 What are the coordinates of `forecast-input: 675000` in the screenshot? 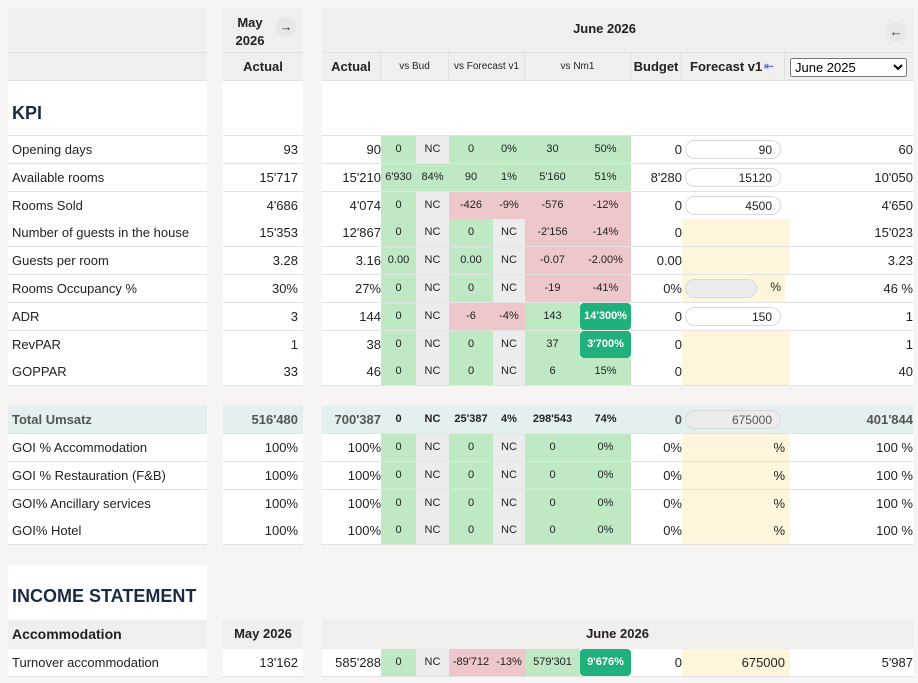 It's located at (733, 420).